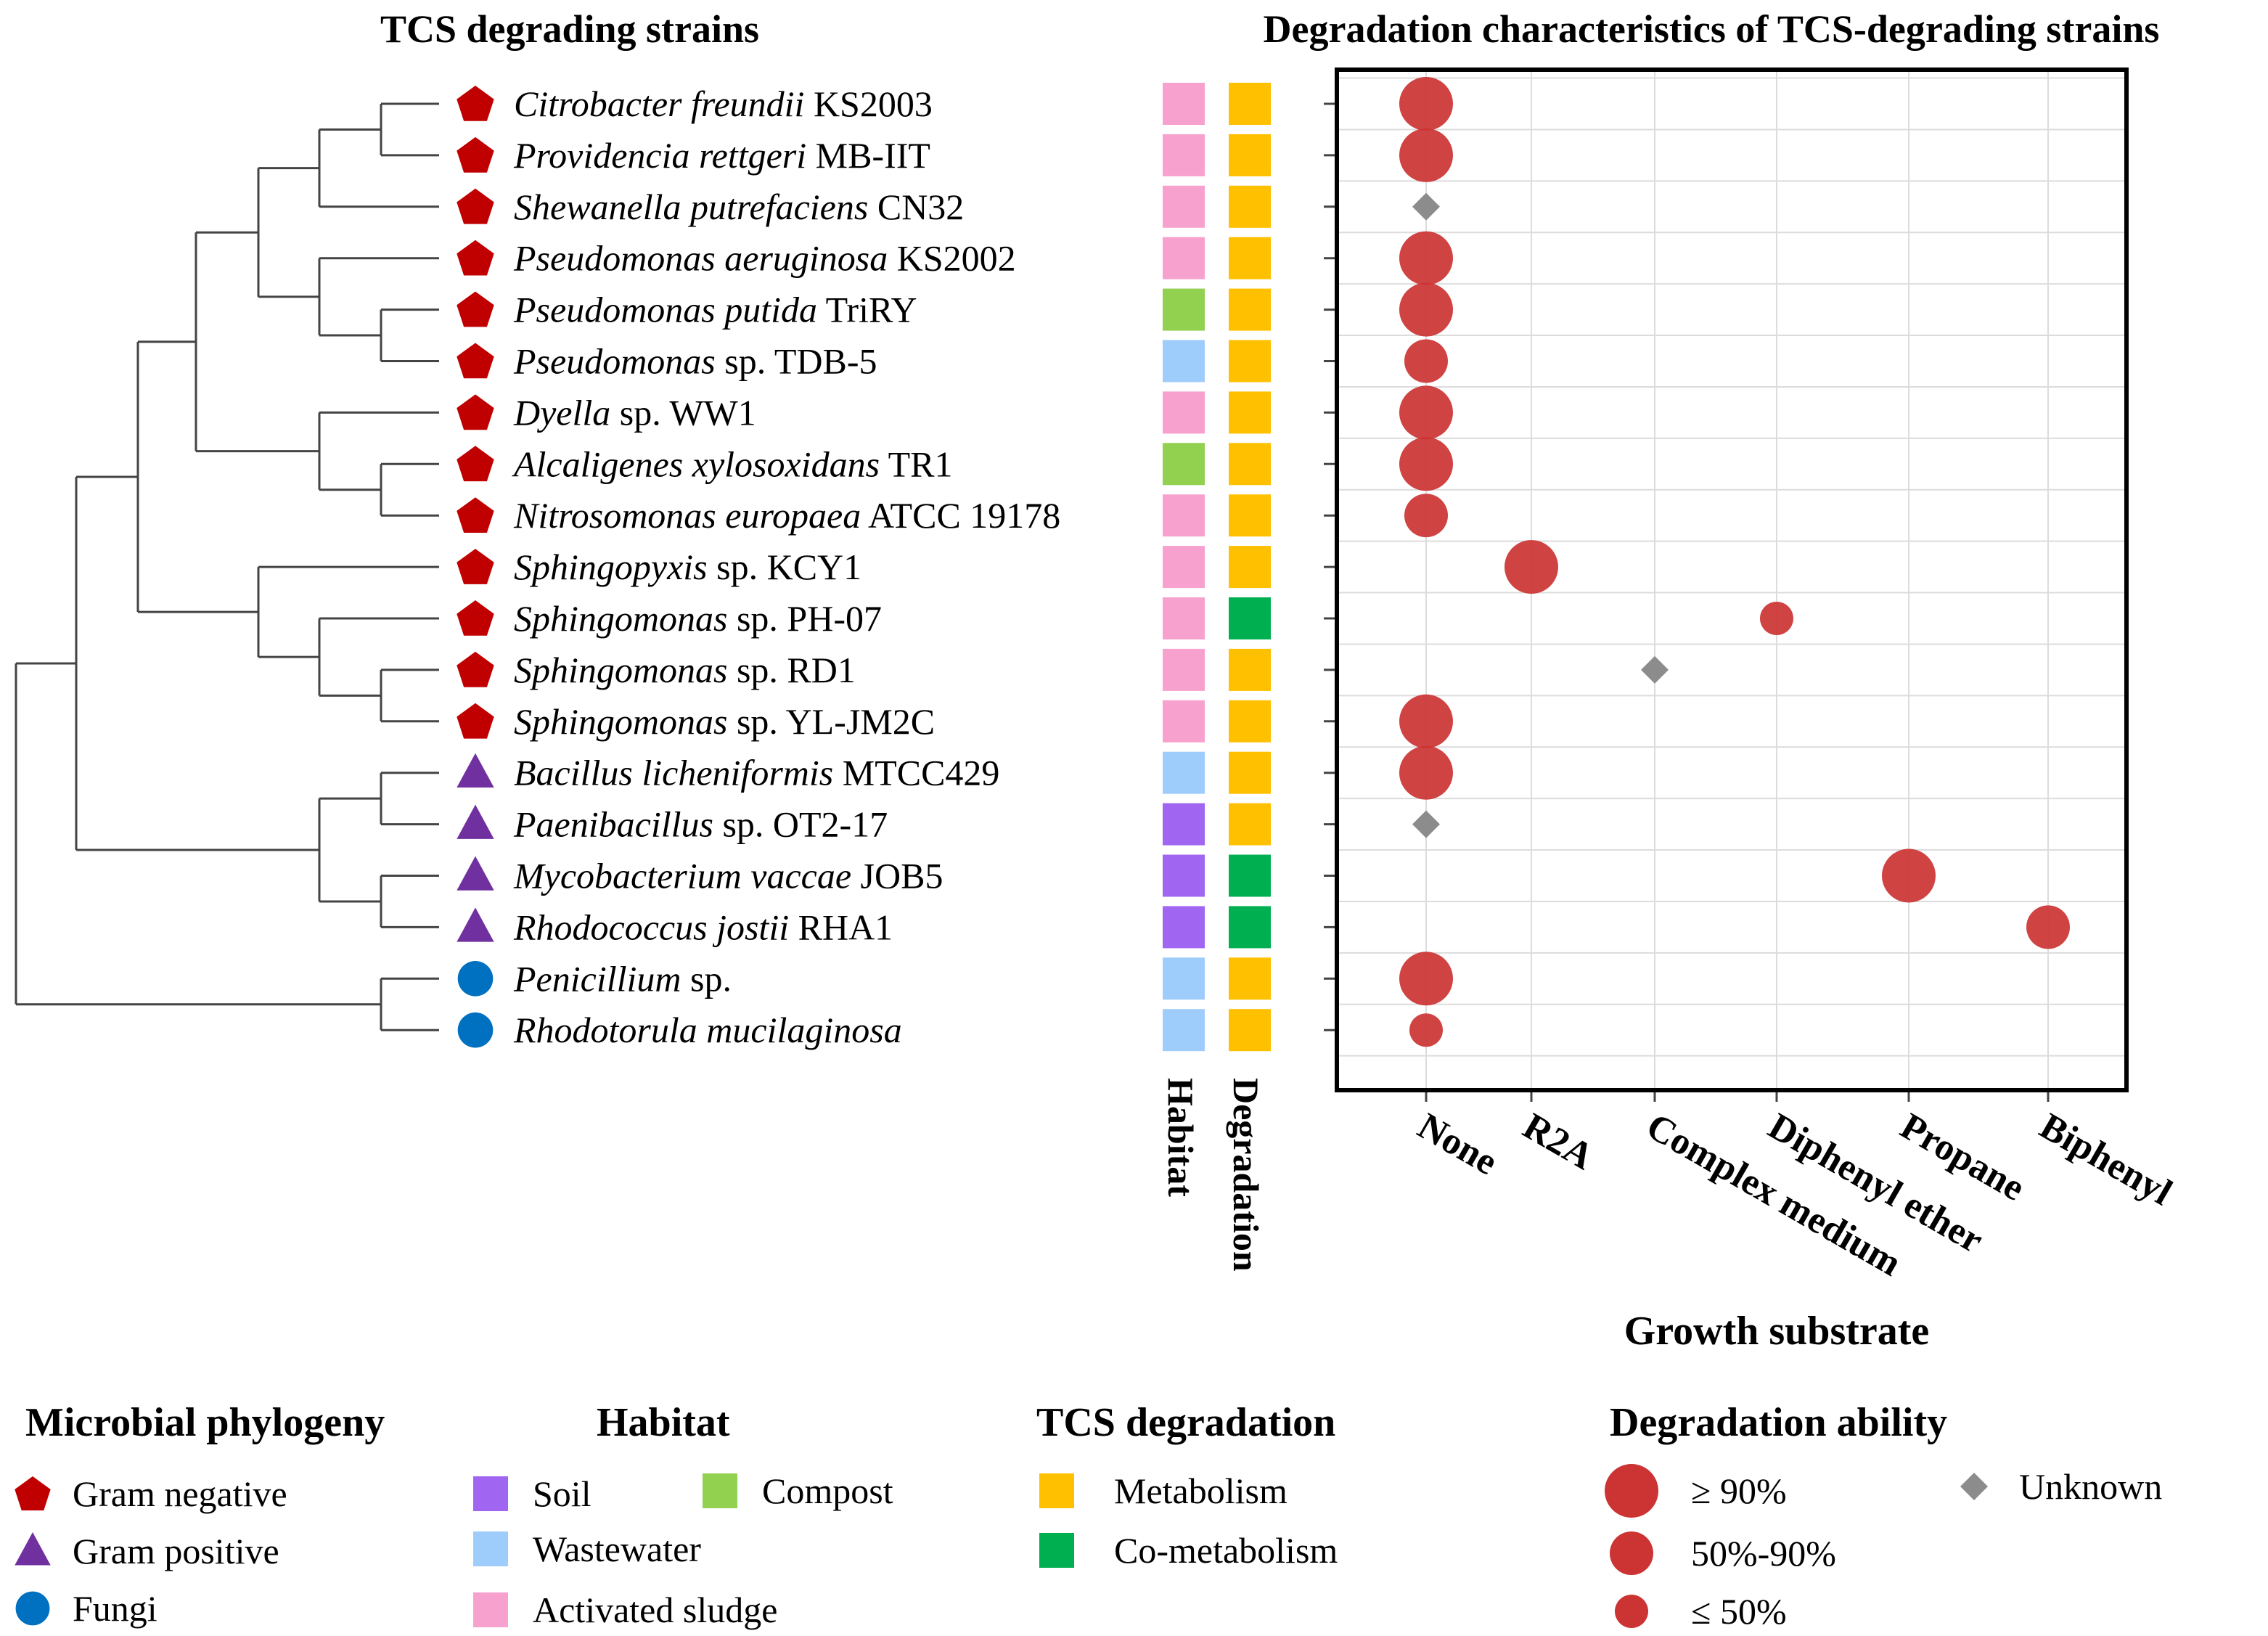 The image size is (2268, 1636). I want to click on unknown-diamond-marker, so click(1426, 206).